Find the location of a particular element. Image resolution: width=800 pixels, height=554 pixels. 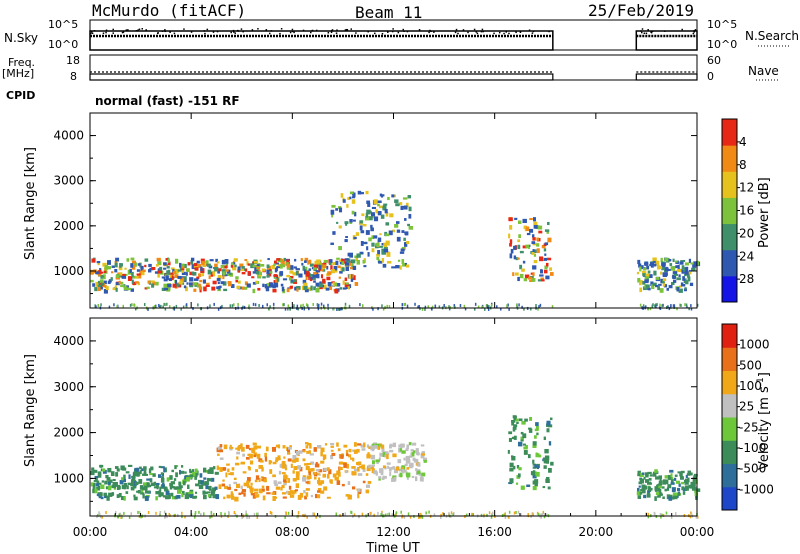

status-panel is located at coordinates (439, 50).